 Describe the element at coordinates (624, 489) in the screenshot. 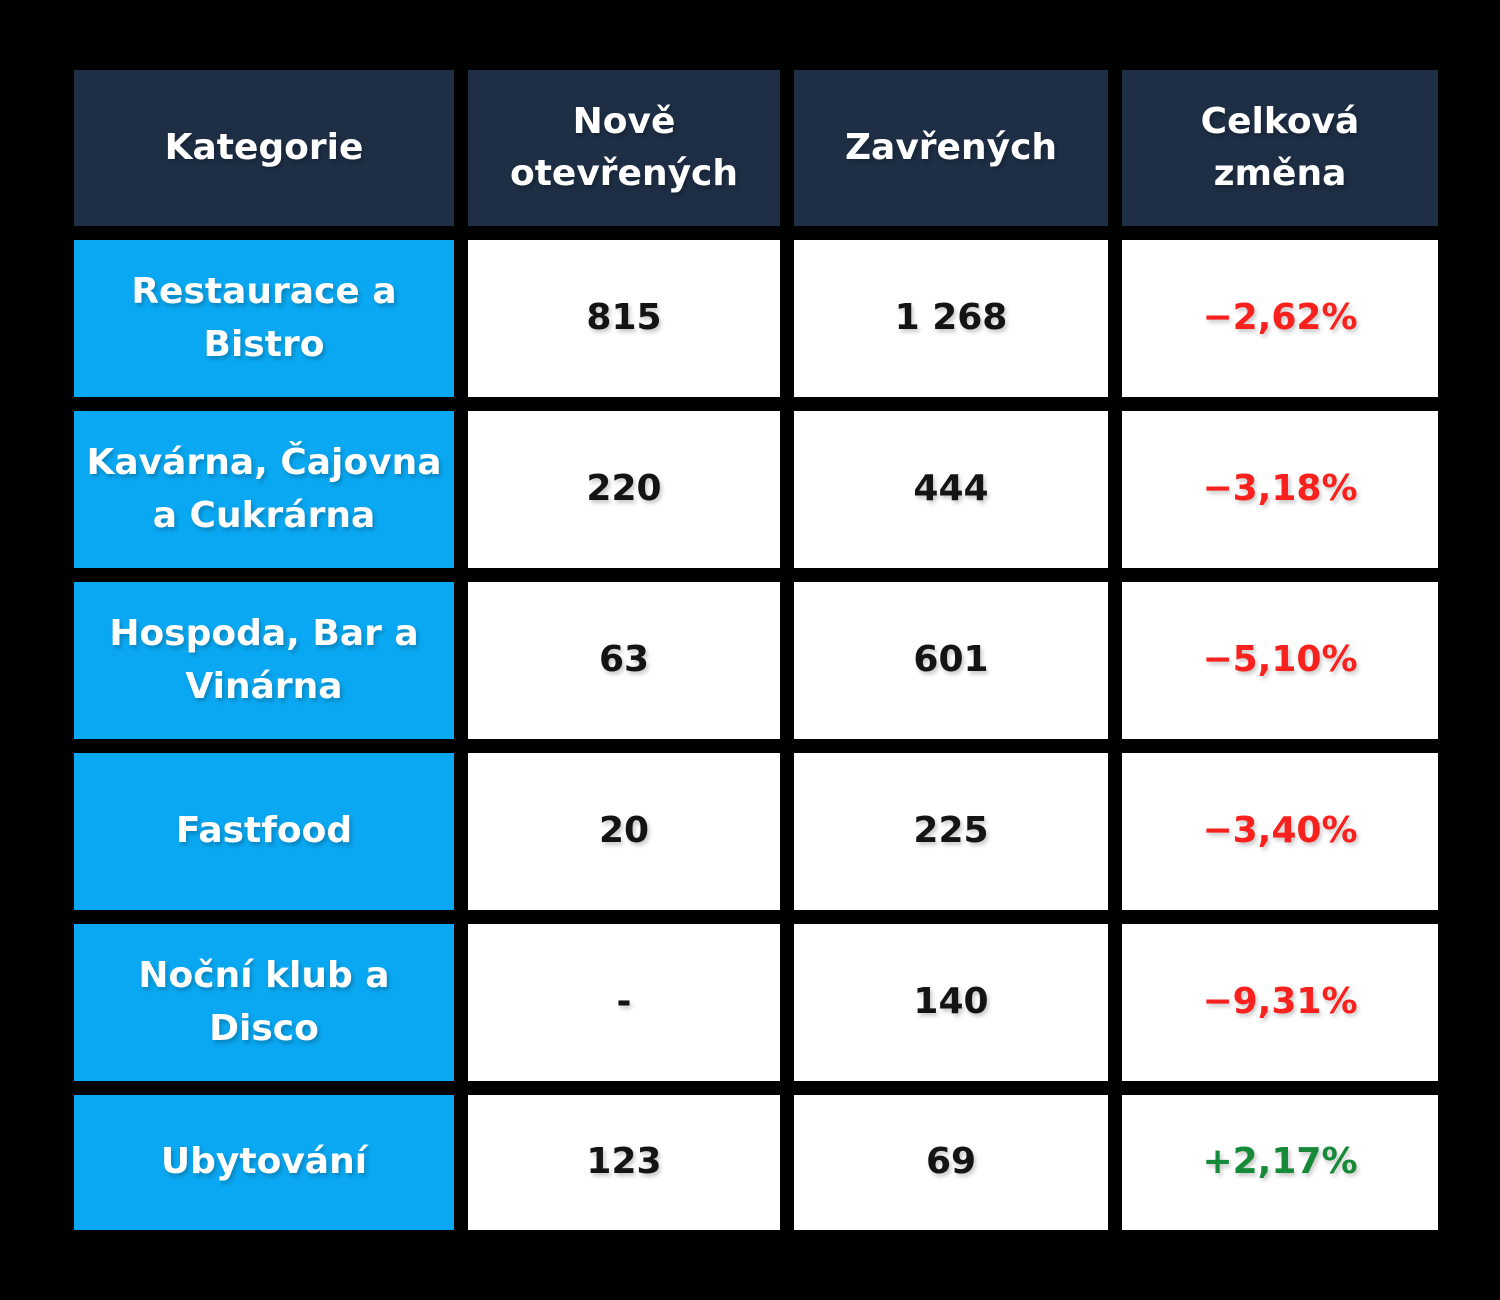

I see `opened-cell: 220` at that location.